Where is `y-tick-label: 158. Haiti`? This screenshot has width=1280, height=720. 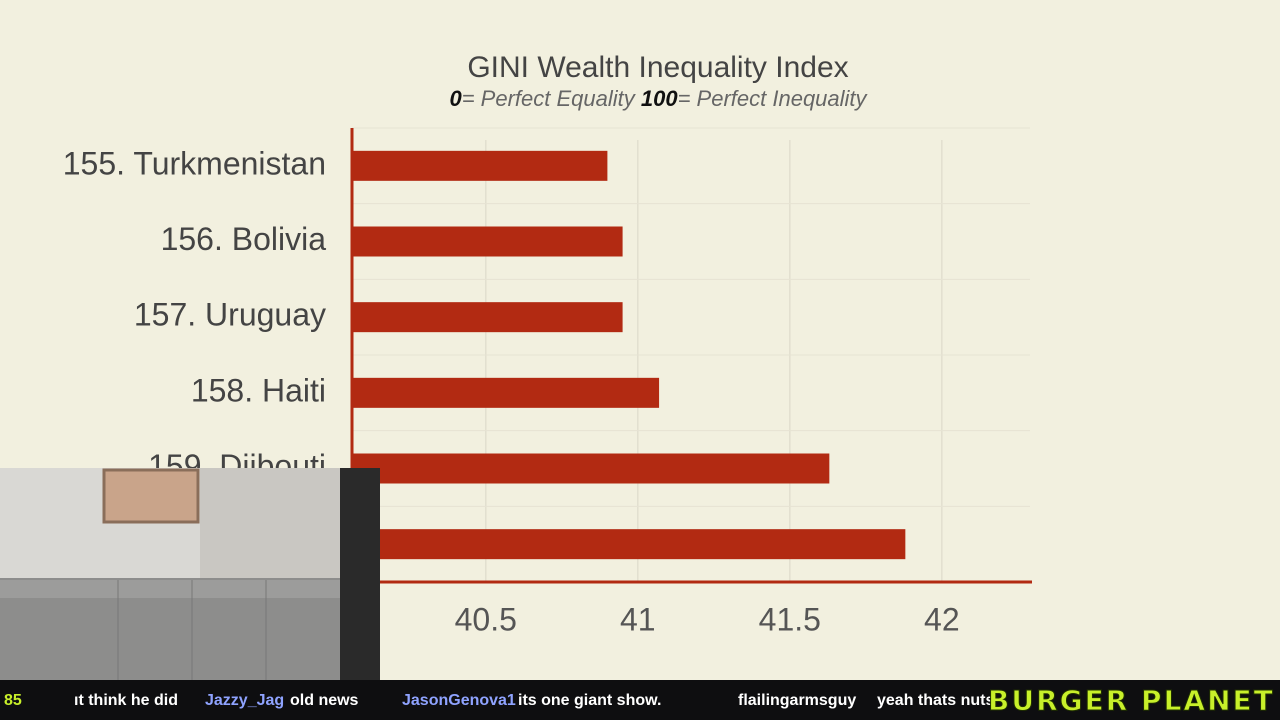
y-tick-label: 158. Haiti is located at coordinates (258, 390).